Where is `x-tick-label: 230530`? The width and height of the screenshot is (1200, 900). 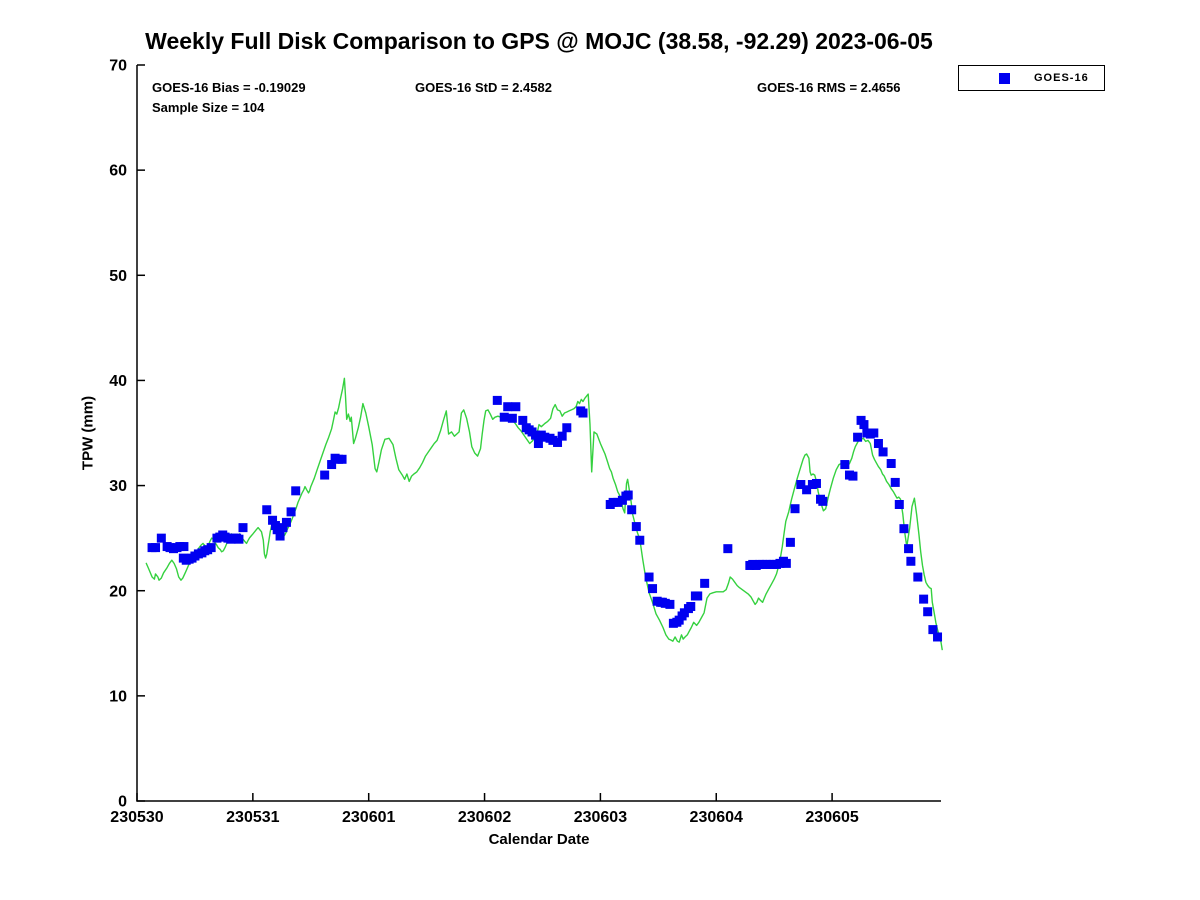 x-tick-label: 230530 is located at coordinates (136, 817).